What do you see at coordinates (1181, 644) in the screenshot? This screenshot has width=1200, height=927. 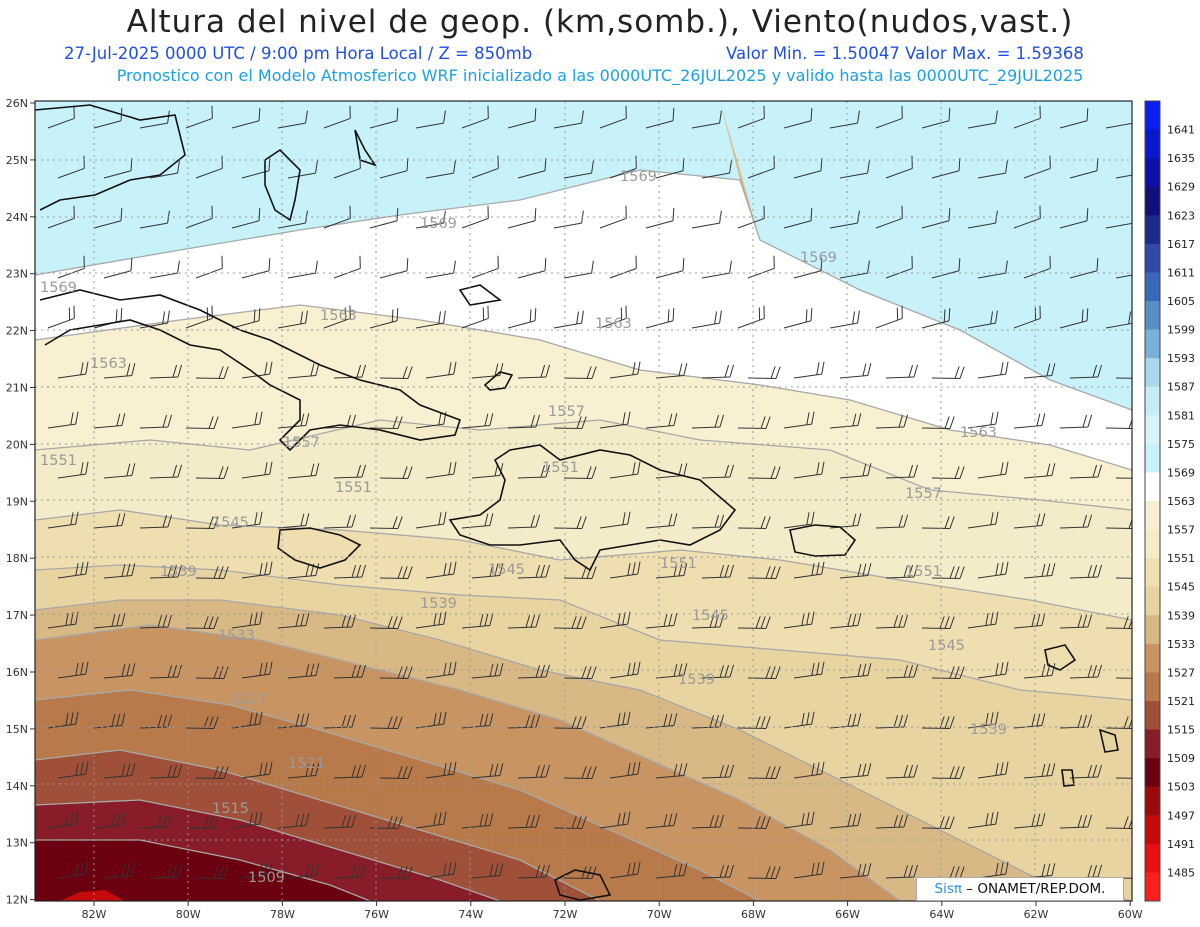 I see `colorbar-label: 1533` at bounding box center [1181, 644].